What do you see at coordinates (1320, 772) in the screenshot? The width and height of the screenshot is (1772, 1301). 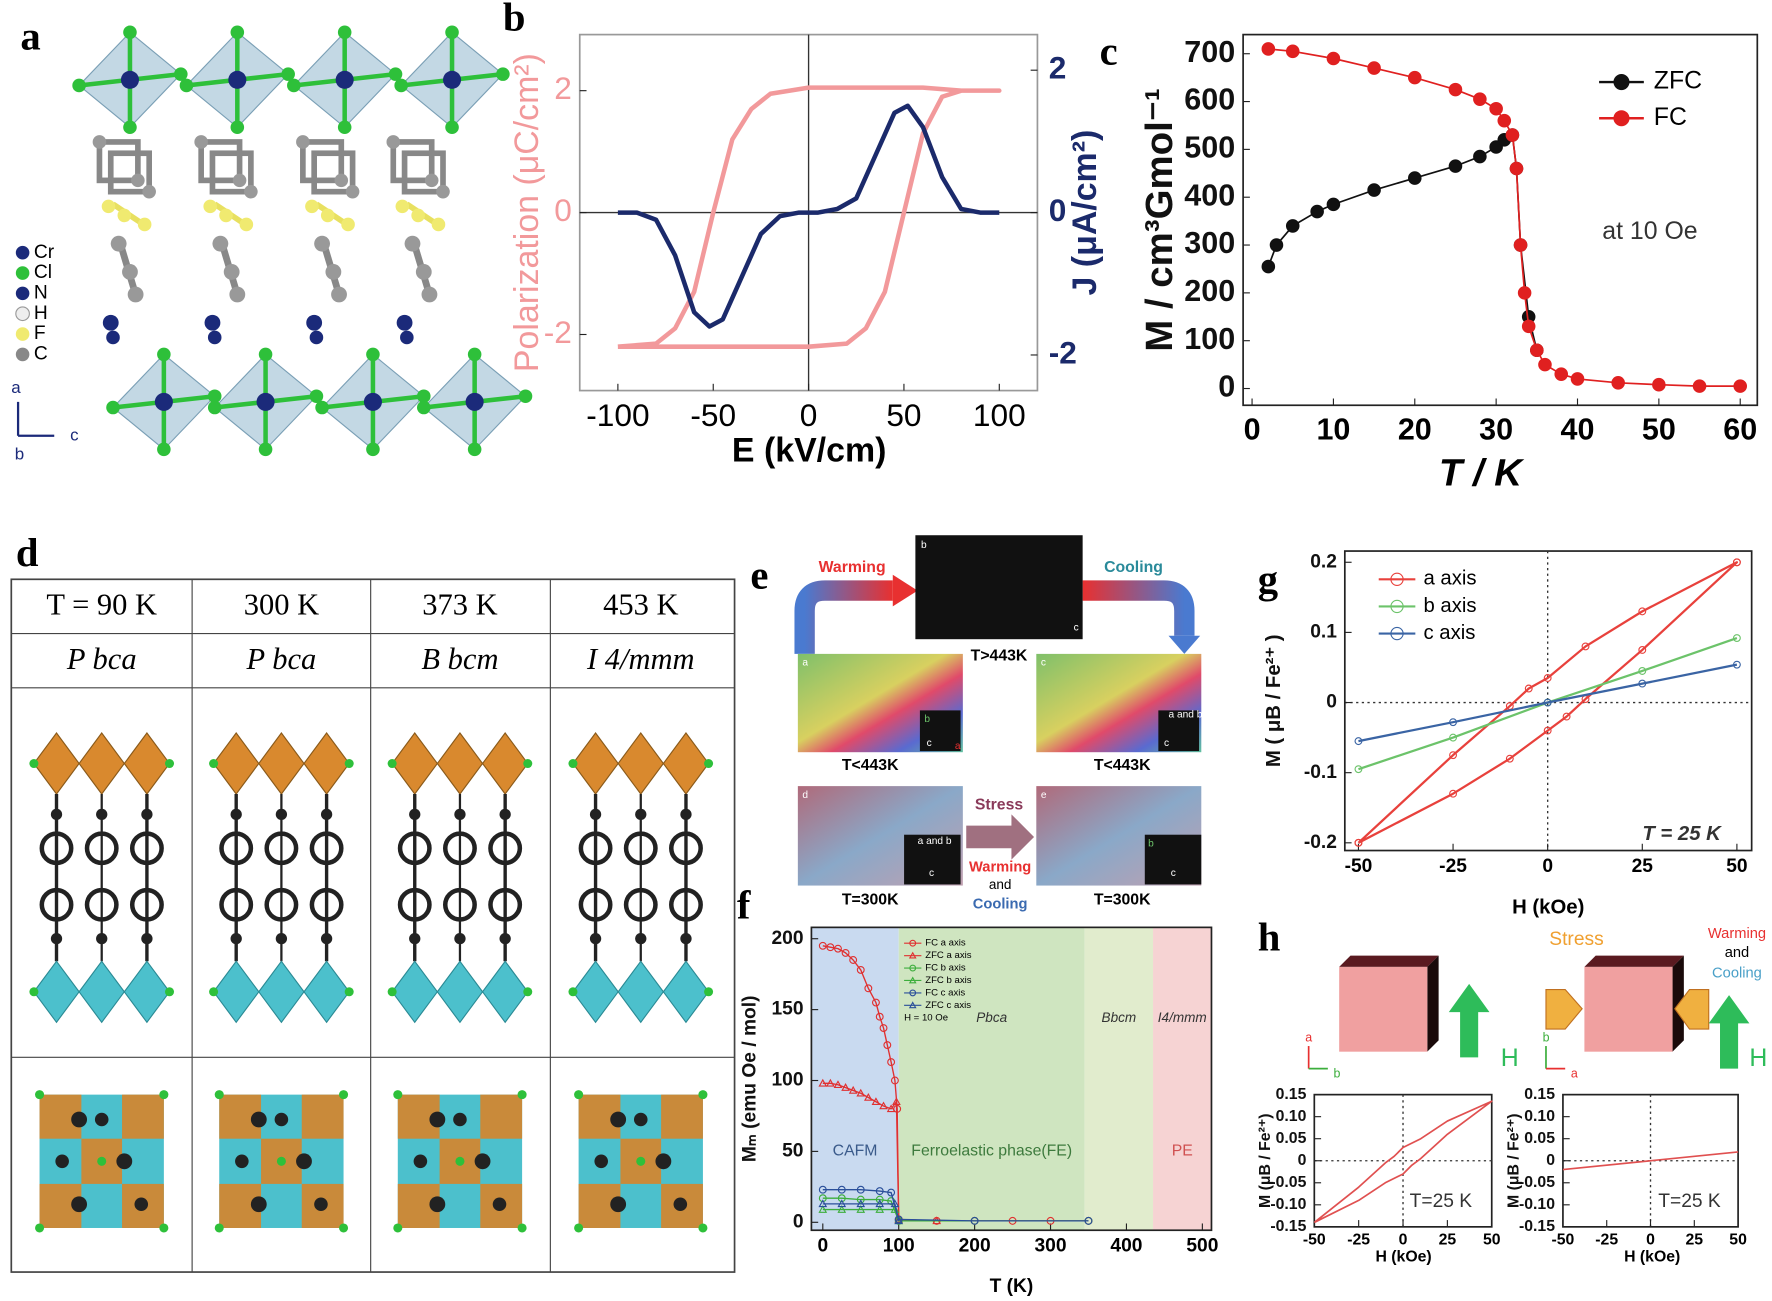 I see `y-tick-label: -0.1` at bounding box center [1320, 772].